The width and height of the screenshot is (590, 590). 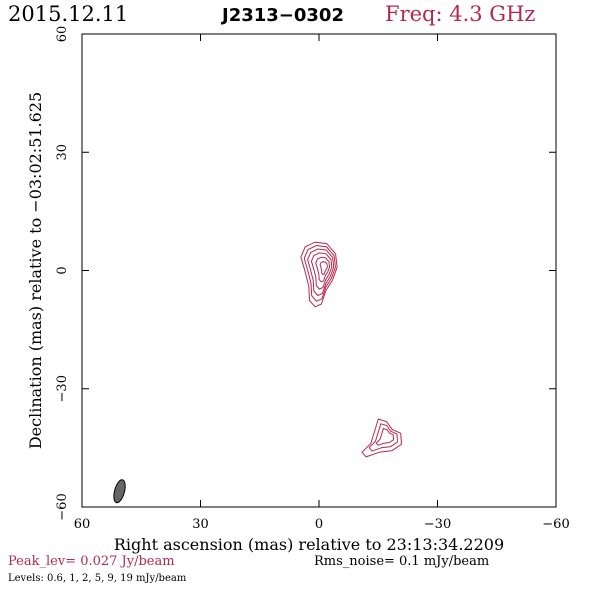 What do you see at coordinates (62, 270) in the screenshot?
I see `y-tick-label: 0` at bounding box center [62, 270].